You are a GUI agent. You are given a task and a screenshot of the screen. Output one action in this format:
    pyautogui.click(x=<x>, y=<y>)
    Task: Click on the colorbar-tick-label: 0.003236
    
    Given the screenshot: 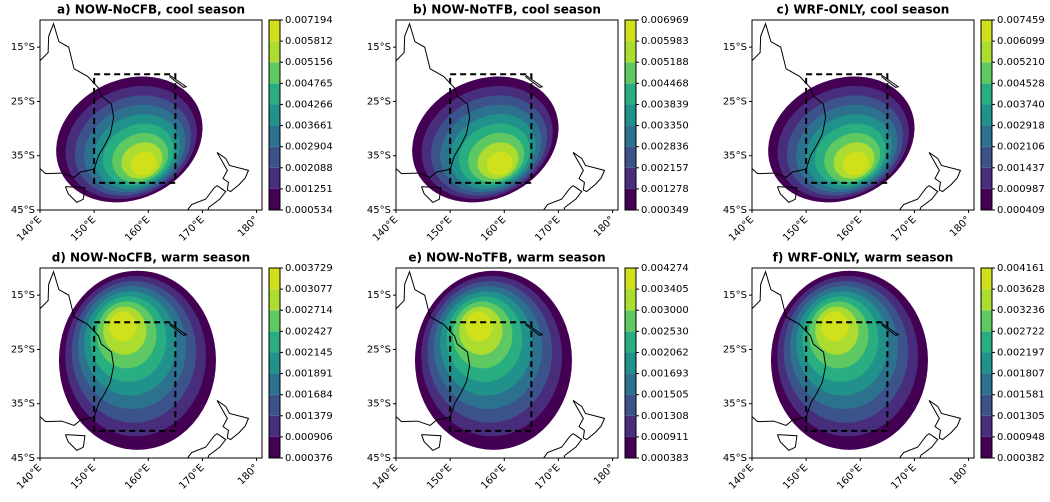 What is the action you would take?
    pyautogui.click(x=1021, y=310)
    